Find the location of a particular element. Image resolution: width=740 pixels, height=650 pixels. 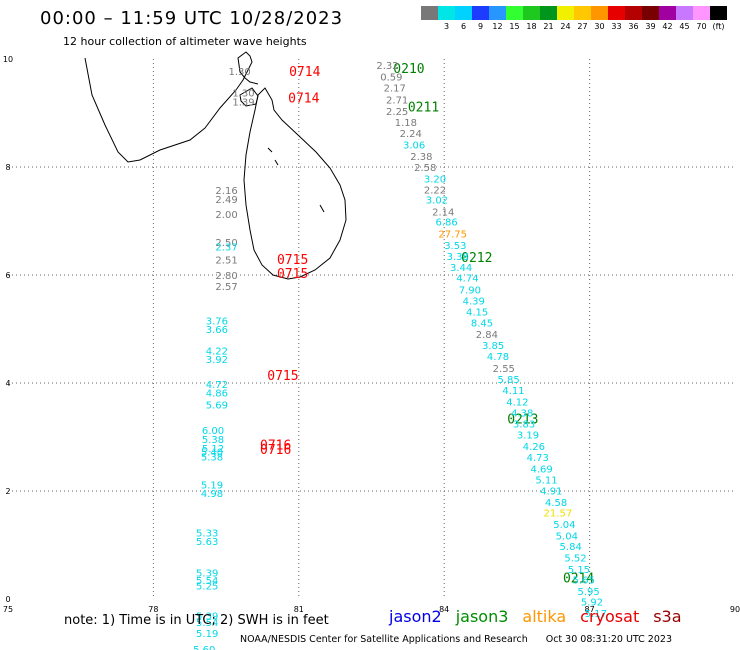

wave-height-value: 6.86 is located at coordinates (446, 223).